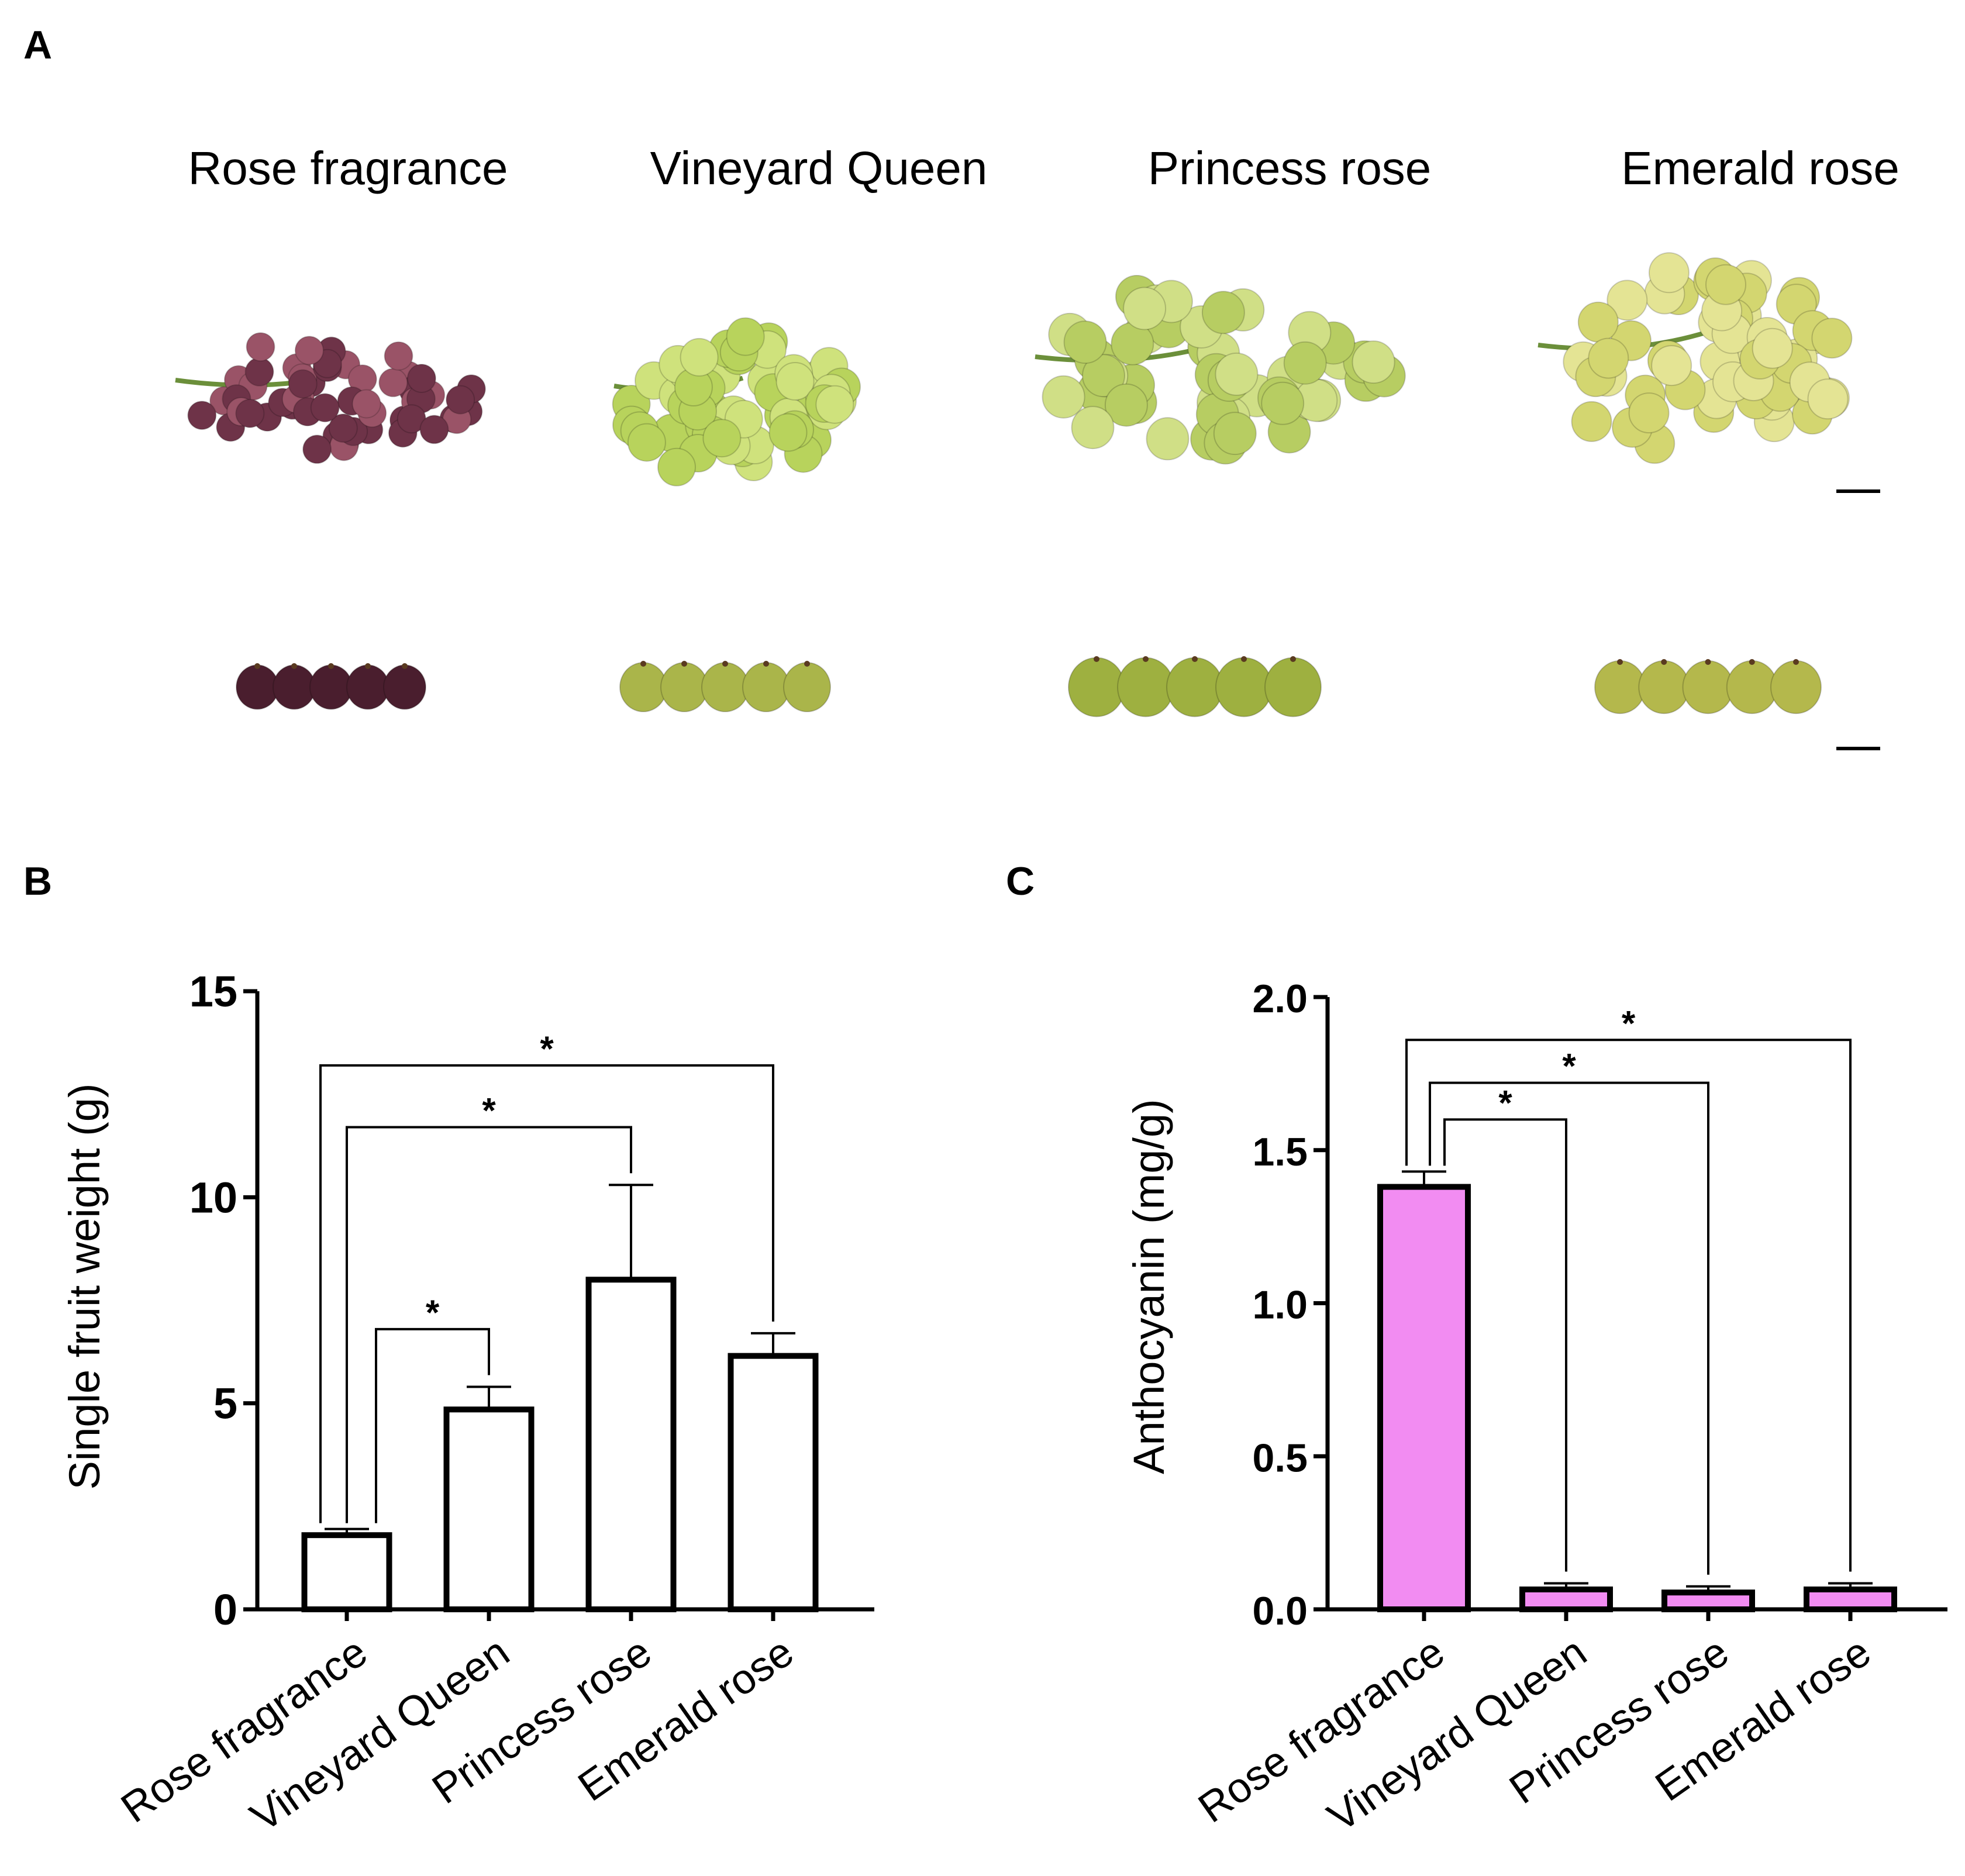 The width and height of the screenshot is (1965, 1876). What do you see at coordinates (38, 881) in the screenshot?
I see `panel-letter-b: B` at bounding box center [38, 881].